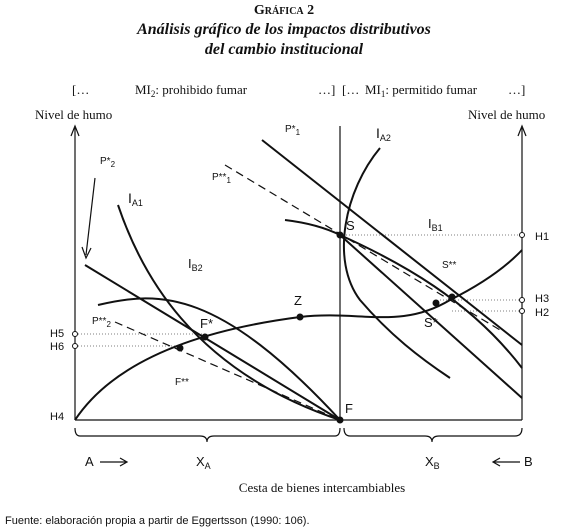 This screenshot has width=568, height=531. Describe the element at coordinates (206, 323) in the screenshot. I see `point-label: F*` at that location.